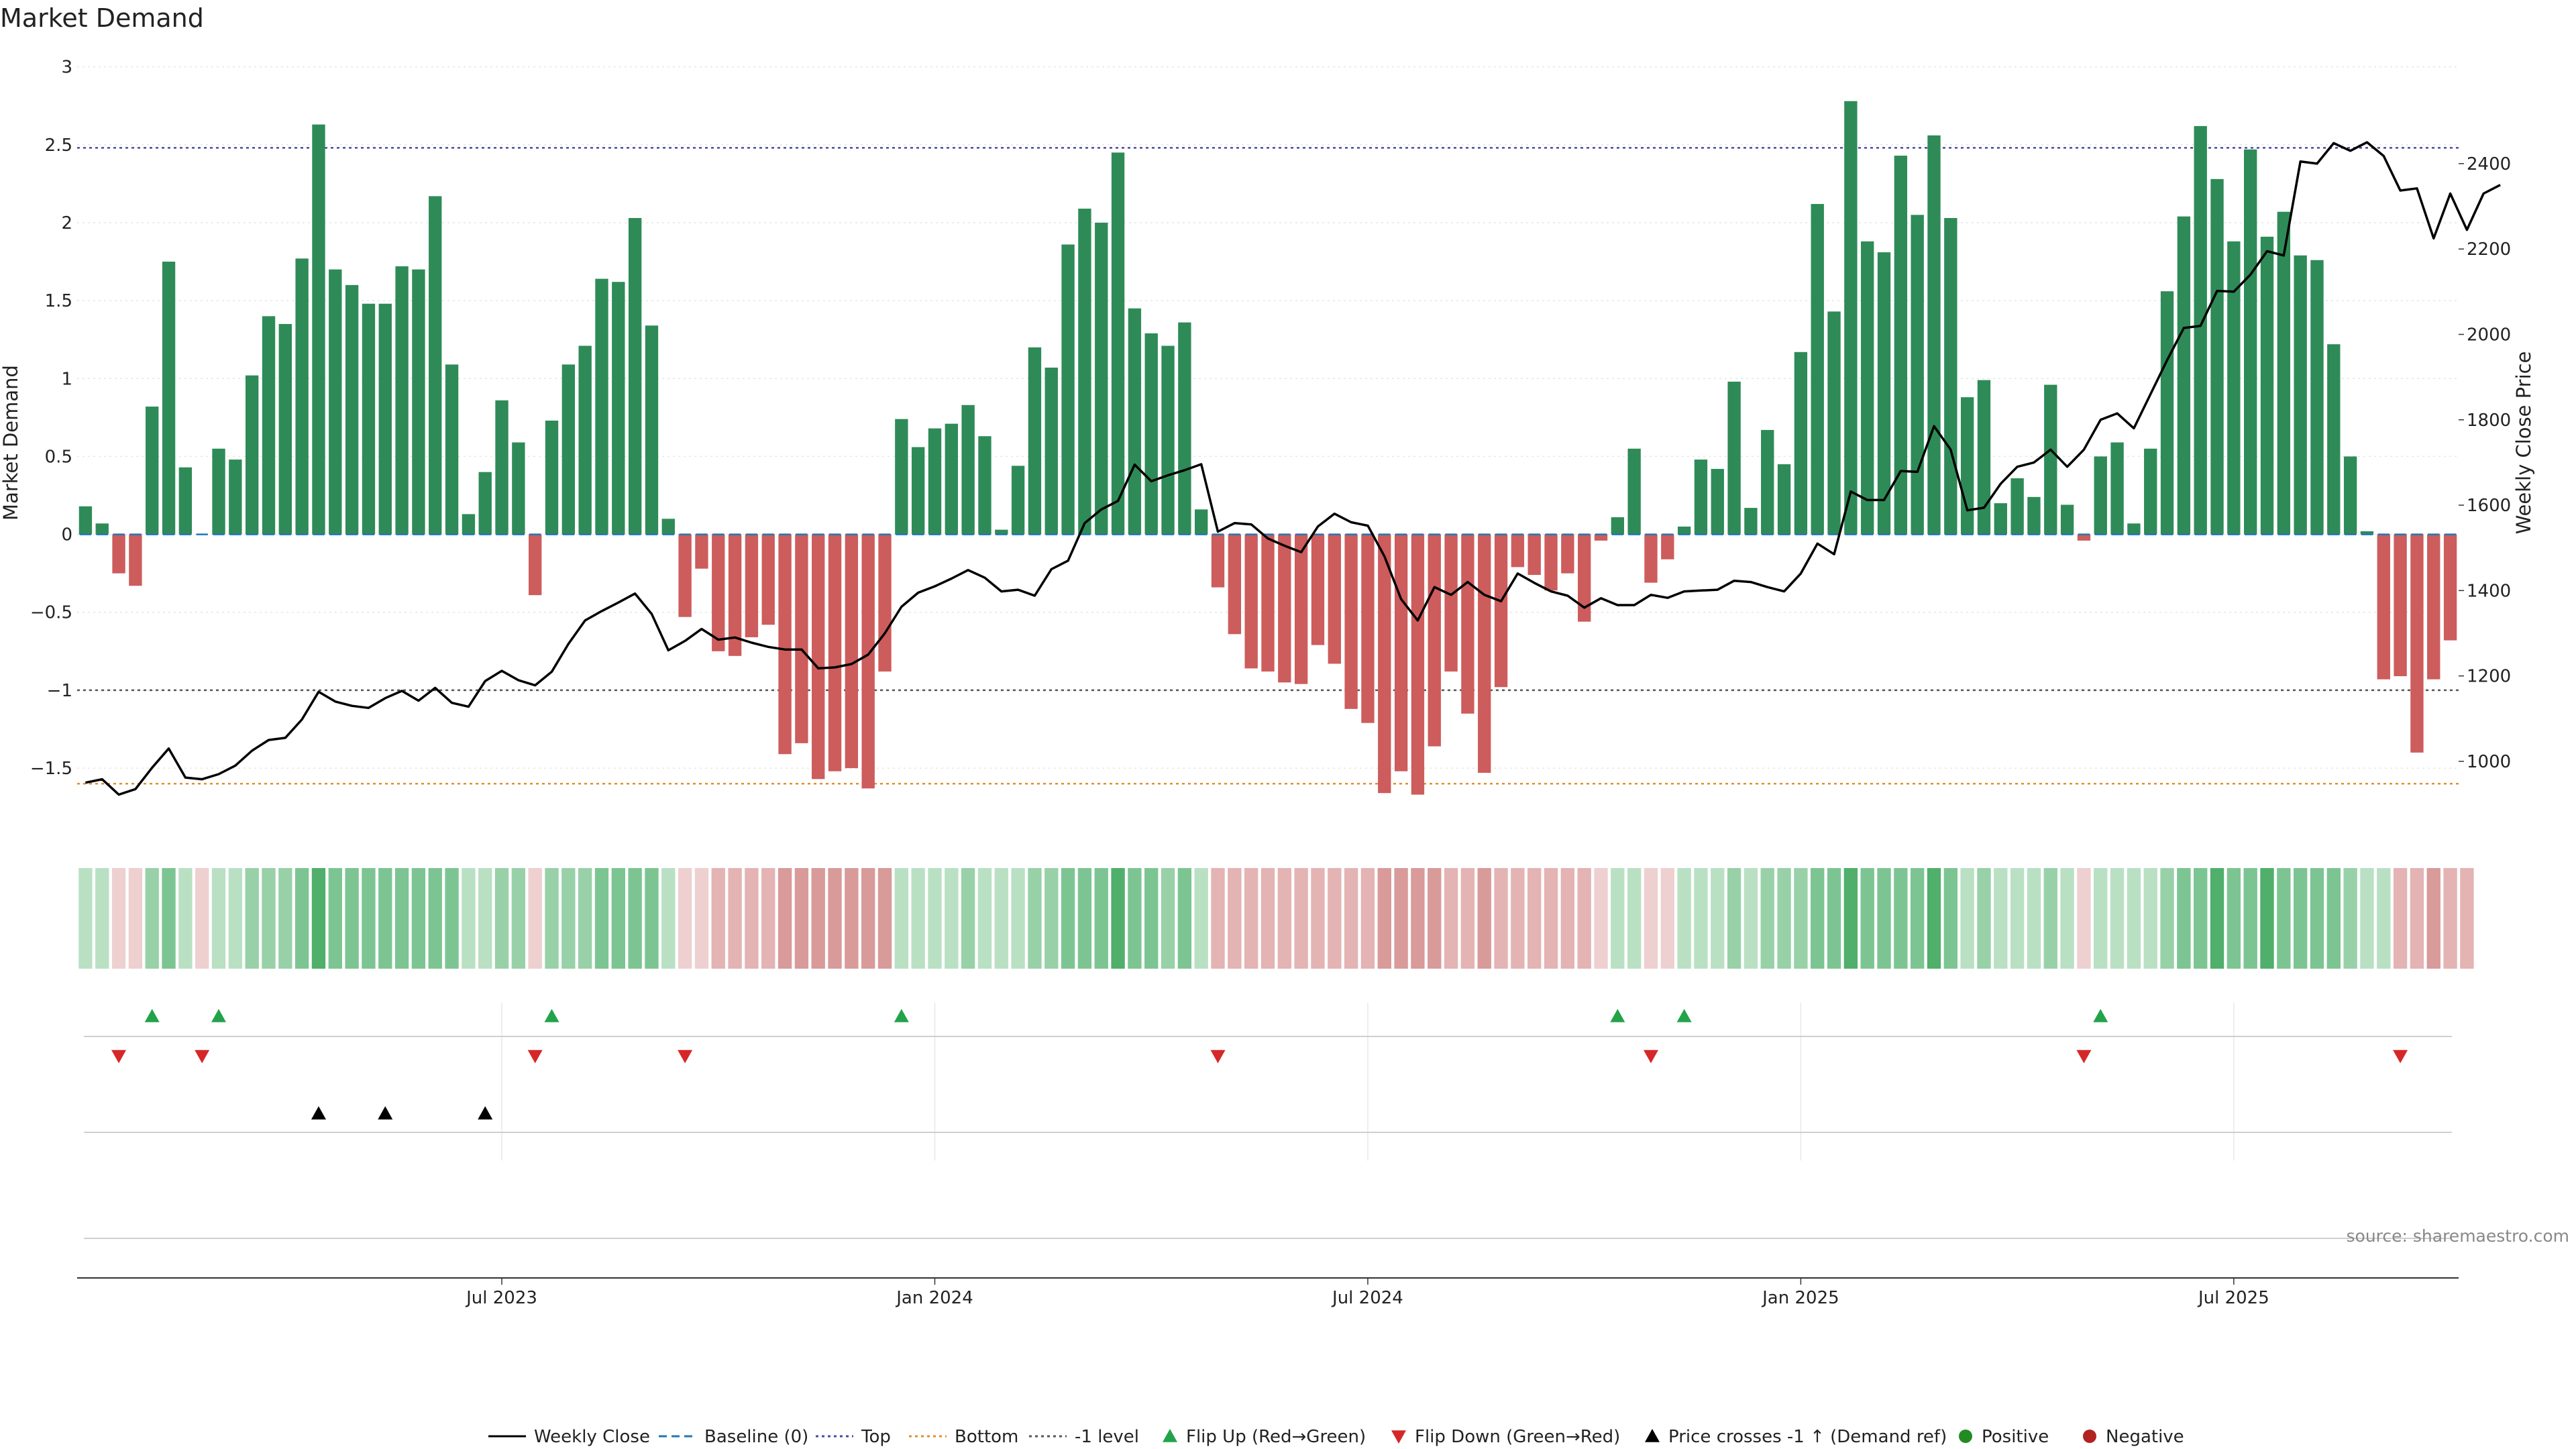 Image resolution: width=2576 pixels, height=1449 pixels. What do you see at coordinates (2489, 421) in the screenshot?
I see `right-tick-label: 1800` at bounding box center [2489, 421].